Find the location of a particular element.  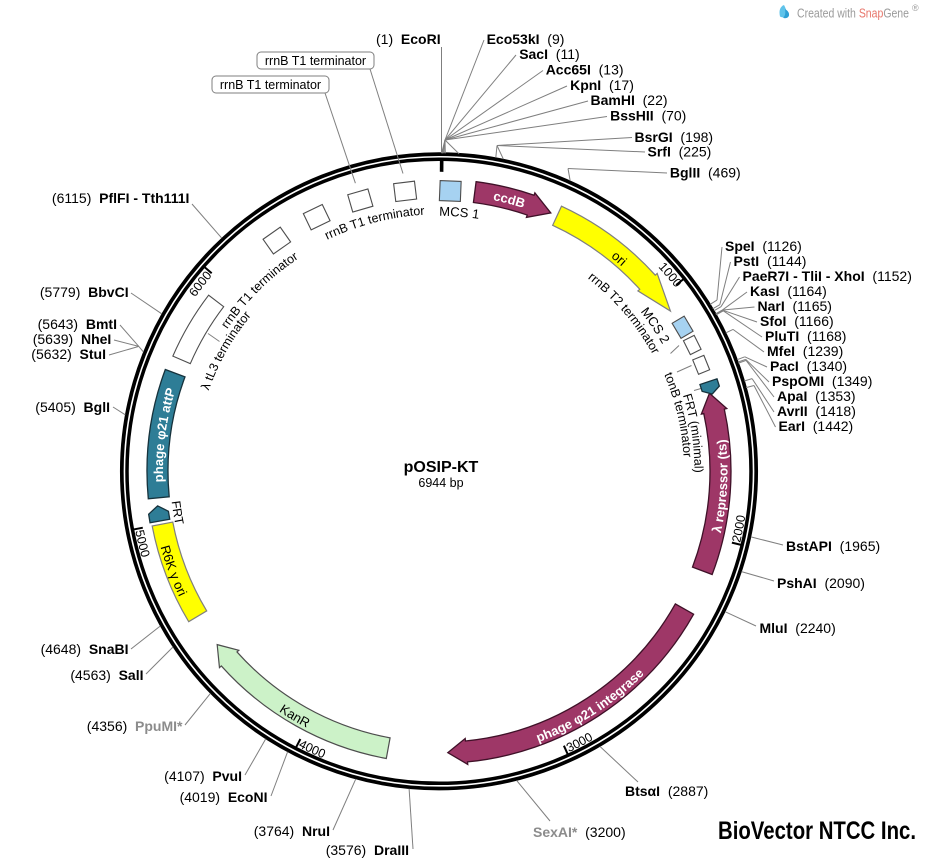

svg-text: MCS 1 is located at coordinates (459, 213).